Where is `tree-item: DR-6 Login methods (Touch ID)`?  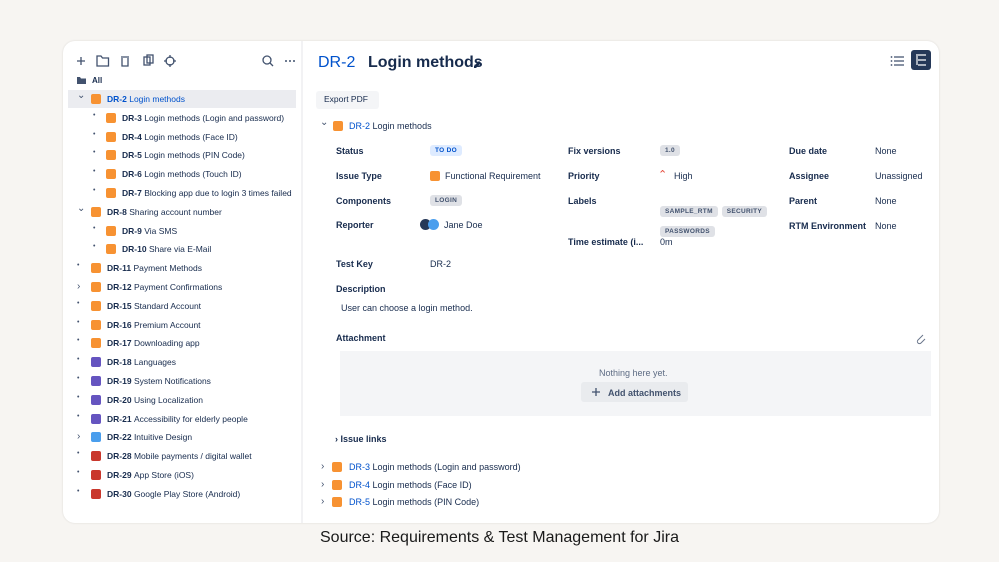
tree-item: DR-6 Login methods (Touch ID) is located at coordinates (182, 174).